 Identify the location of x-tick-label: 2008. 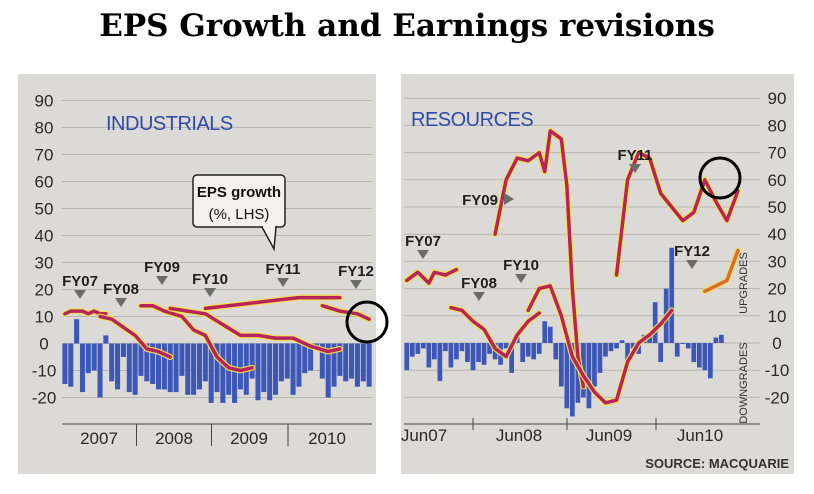
(174, 438).